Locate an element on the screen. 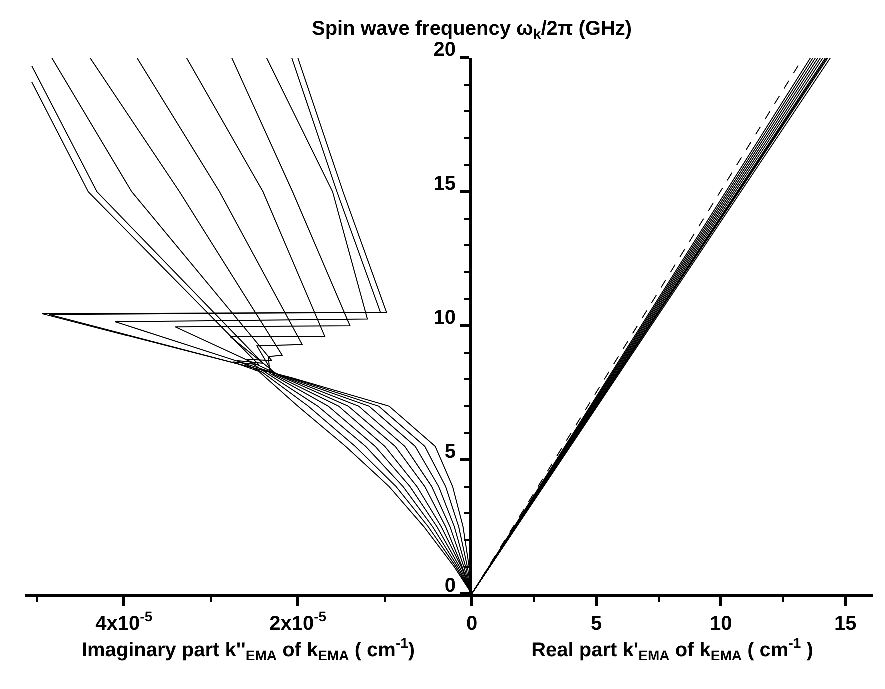 The width and height of the screenshot is (885, 689). x-tick-label: 15 is located at coordinates (845, 624).